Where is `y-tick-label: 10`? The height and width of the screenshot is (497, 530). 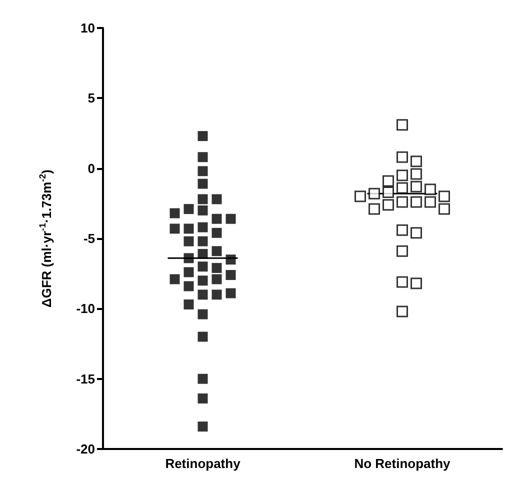 y-tick-label: 10 is located at coordinates (87, 28).